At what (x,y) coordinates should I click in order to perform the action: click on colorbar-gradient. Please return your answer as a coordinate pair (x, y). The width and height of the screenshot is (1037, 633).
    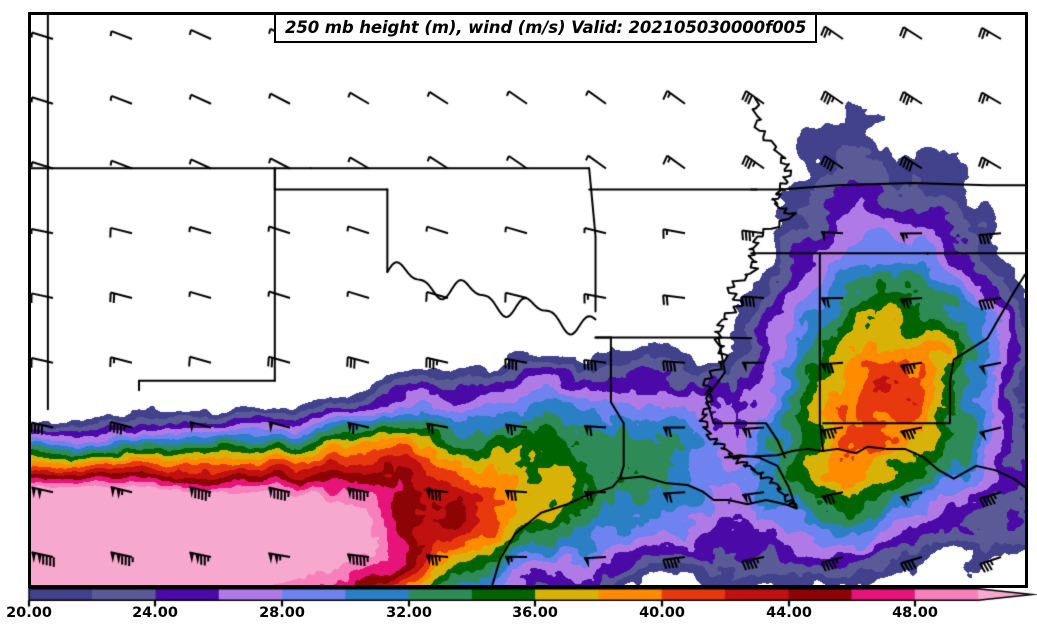
    Looking at the image, I should click on (518, 598).